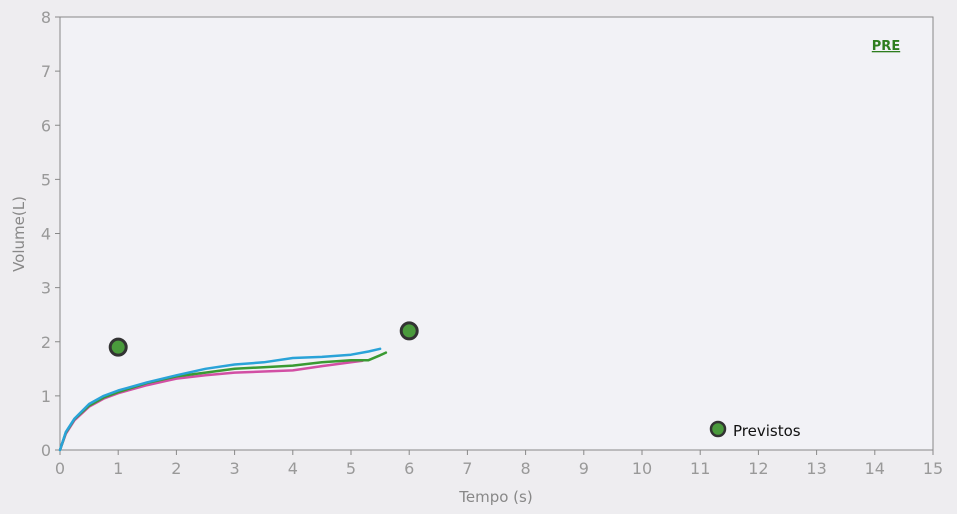 This screenshot has height=514, width=957. Describe the element at coordinates (235, 468) in the screenshot. I see `x-tick-label: 3` at that location.